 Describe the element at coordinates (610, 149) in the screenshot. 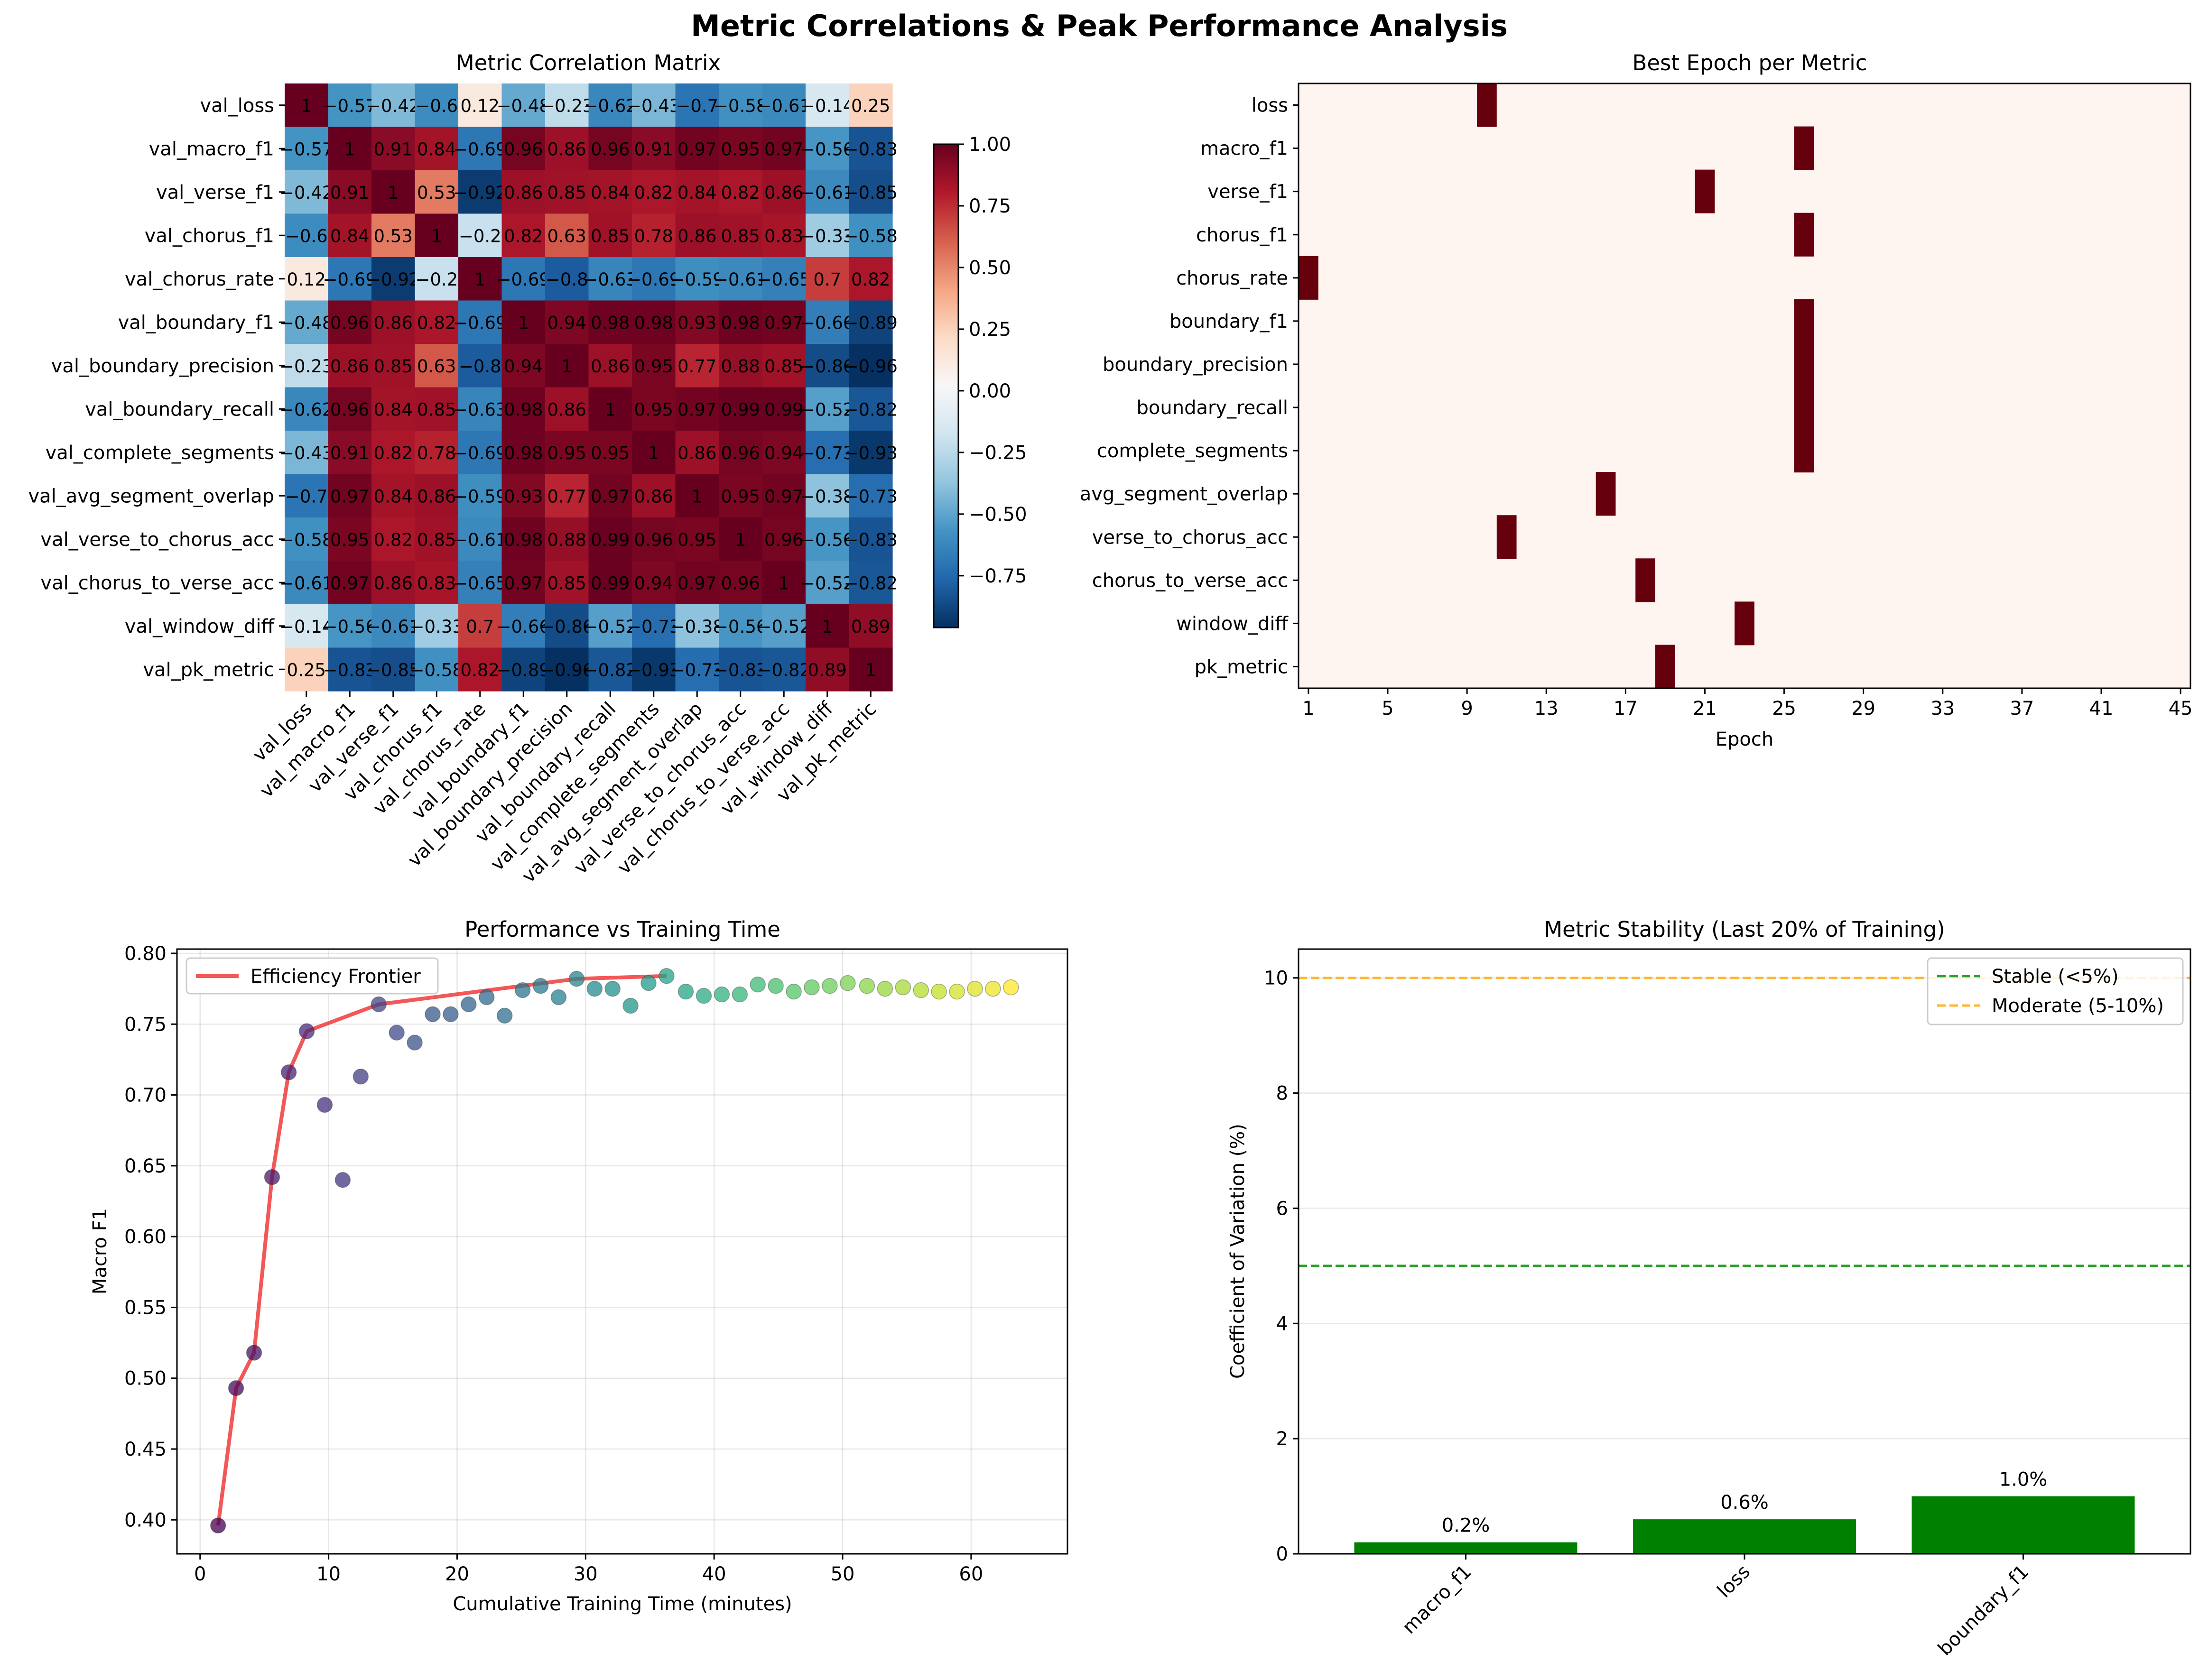

I see `correlation-value: 0.96` at that location.